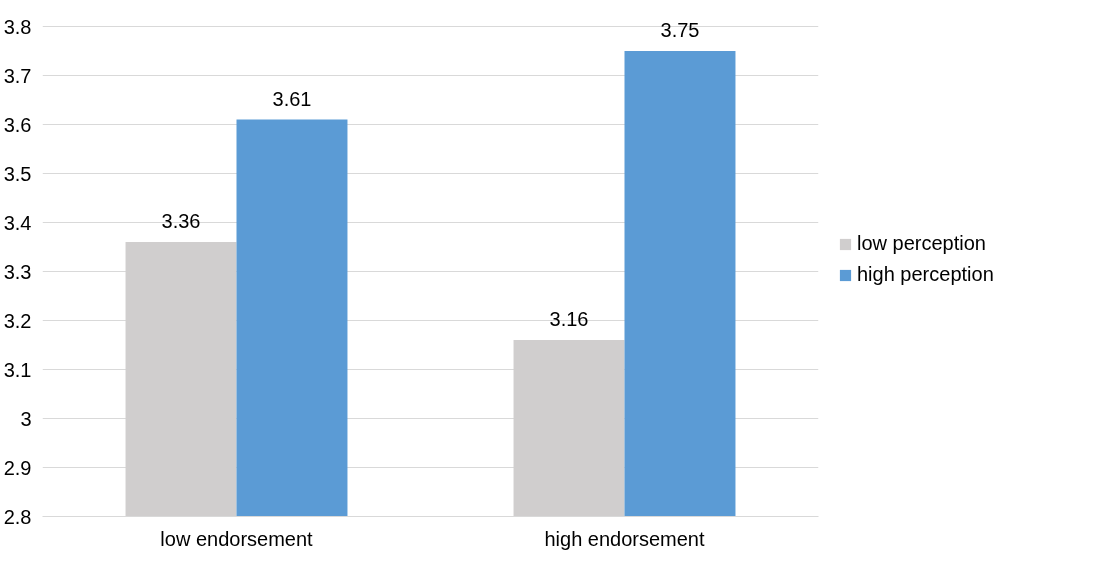 The width and height of the screenshot is (1094, 561). What do you see at coordinates (17, 75) in the screenshot?
I see `y-tick-label: 3.7` at bounding box center [17, 75].